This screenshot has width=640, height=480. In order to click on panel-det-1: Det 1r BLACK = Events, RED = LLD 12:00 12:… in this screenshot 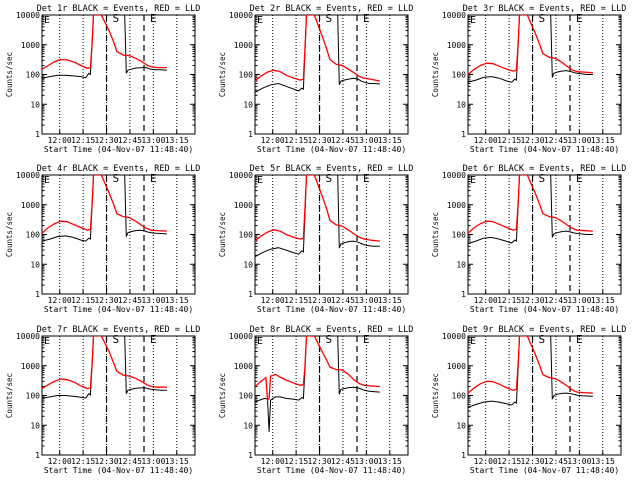, I will do `click(102, 79)`.